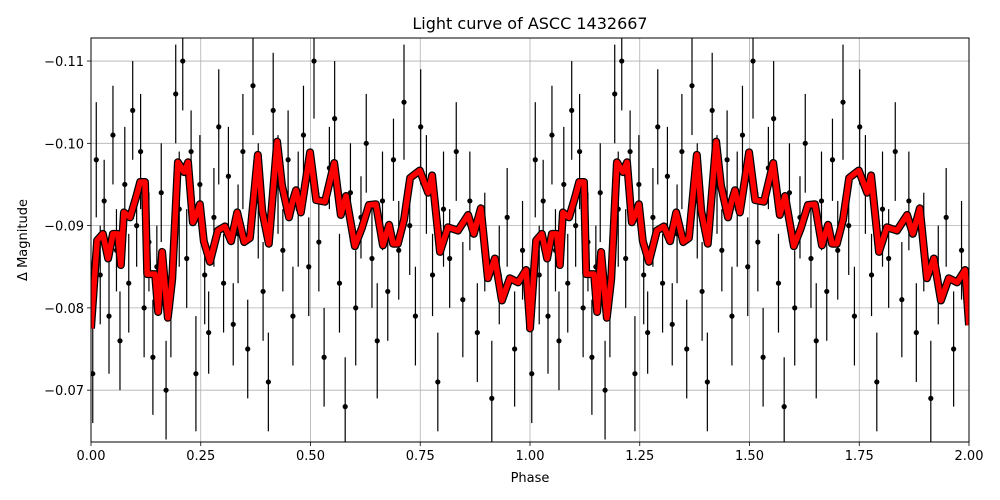 This screenshot has width=1000, height=500. Describe the element at coordinates (530, 478) in the screenshot. I see `x-axis-label: Phase` at that location.